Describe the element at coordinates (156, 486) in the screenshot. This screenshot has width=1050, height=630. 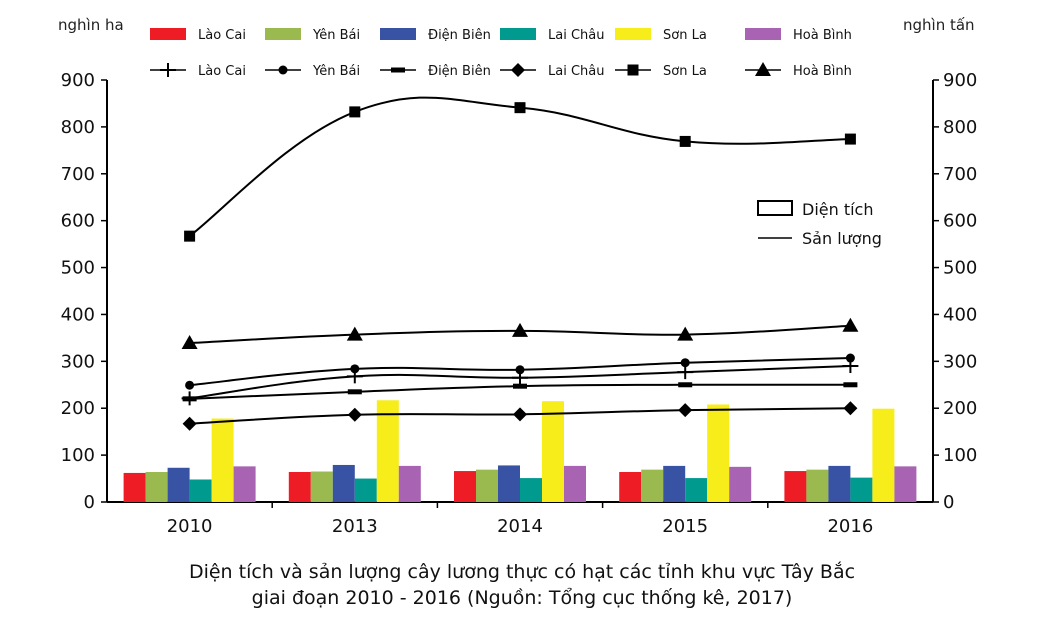
I see `bar-yen-bai-2010` at that location.